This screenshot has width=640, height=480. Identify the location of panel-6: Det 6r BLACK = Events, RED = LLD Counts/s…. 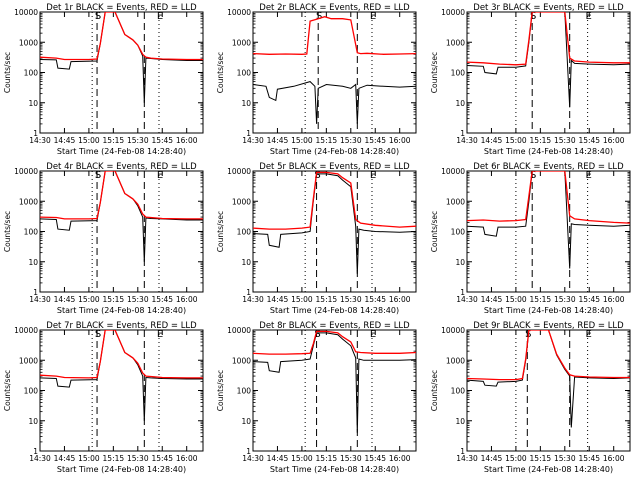
(530, 238).